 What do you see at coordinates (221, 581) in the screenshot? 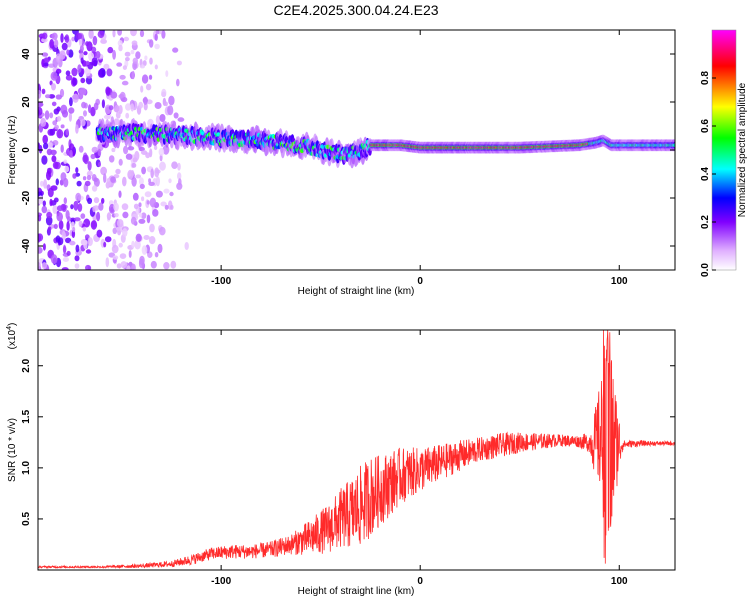
I see `x-tick-label: -100` at bounding box center [221, 581].